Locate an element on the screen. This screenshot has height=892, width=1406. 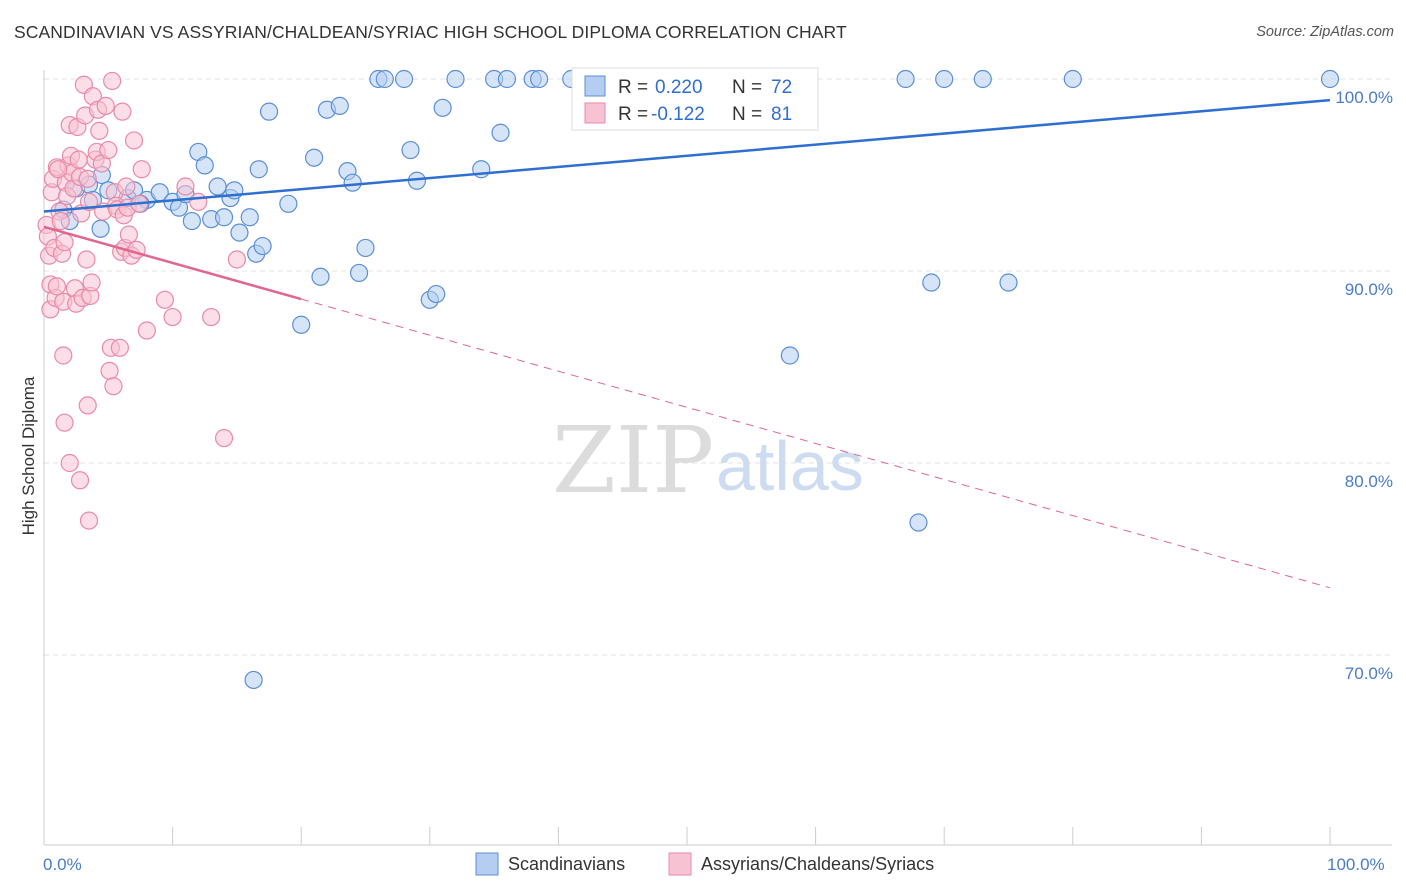
stats-legend-box is located at coordinates (695, 99).